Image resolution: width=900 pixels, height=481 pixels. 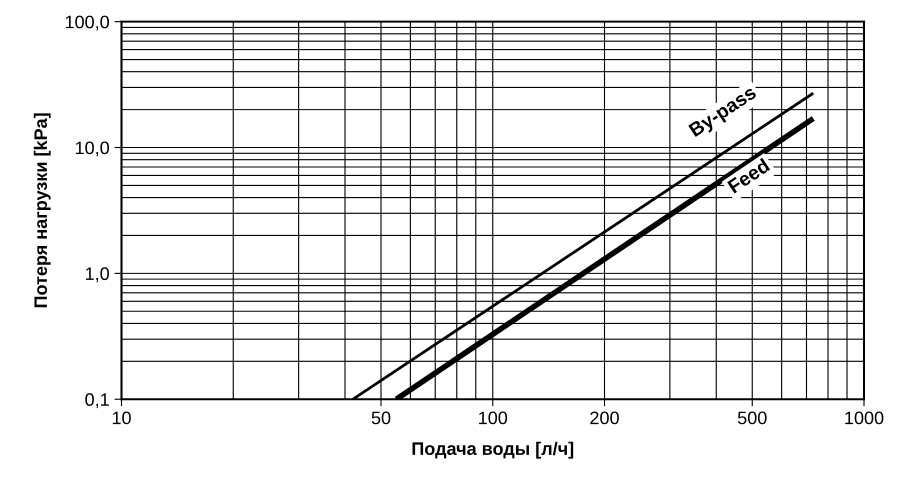 What do you see at coordinates (92, 148) in the screenshot?
I see `y-tick-label: 10,0` at bounding box center [92, 148].